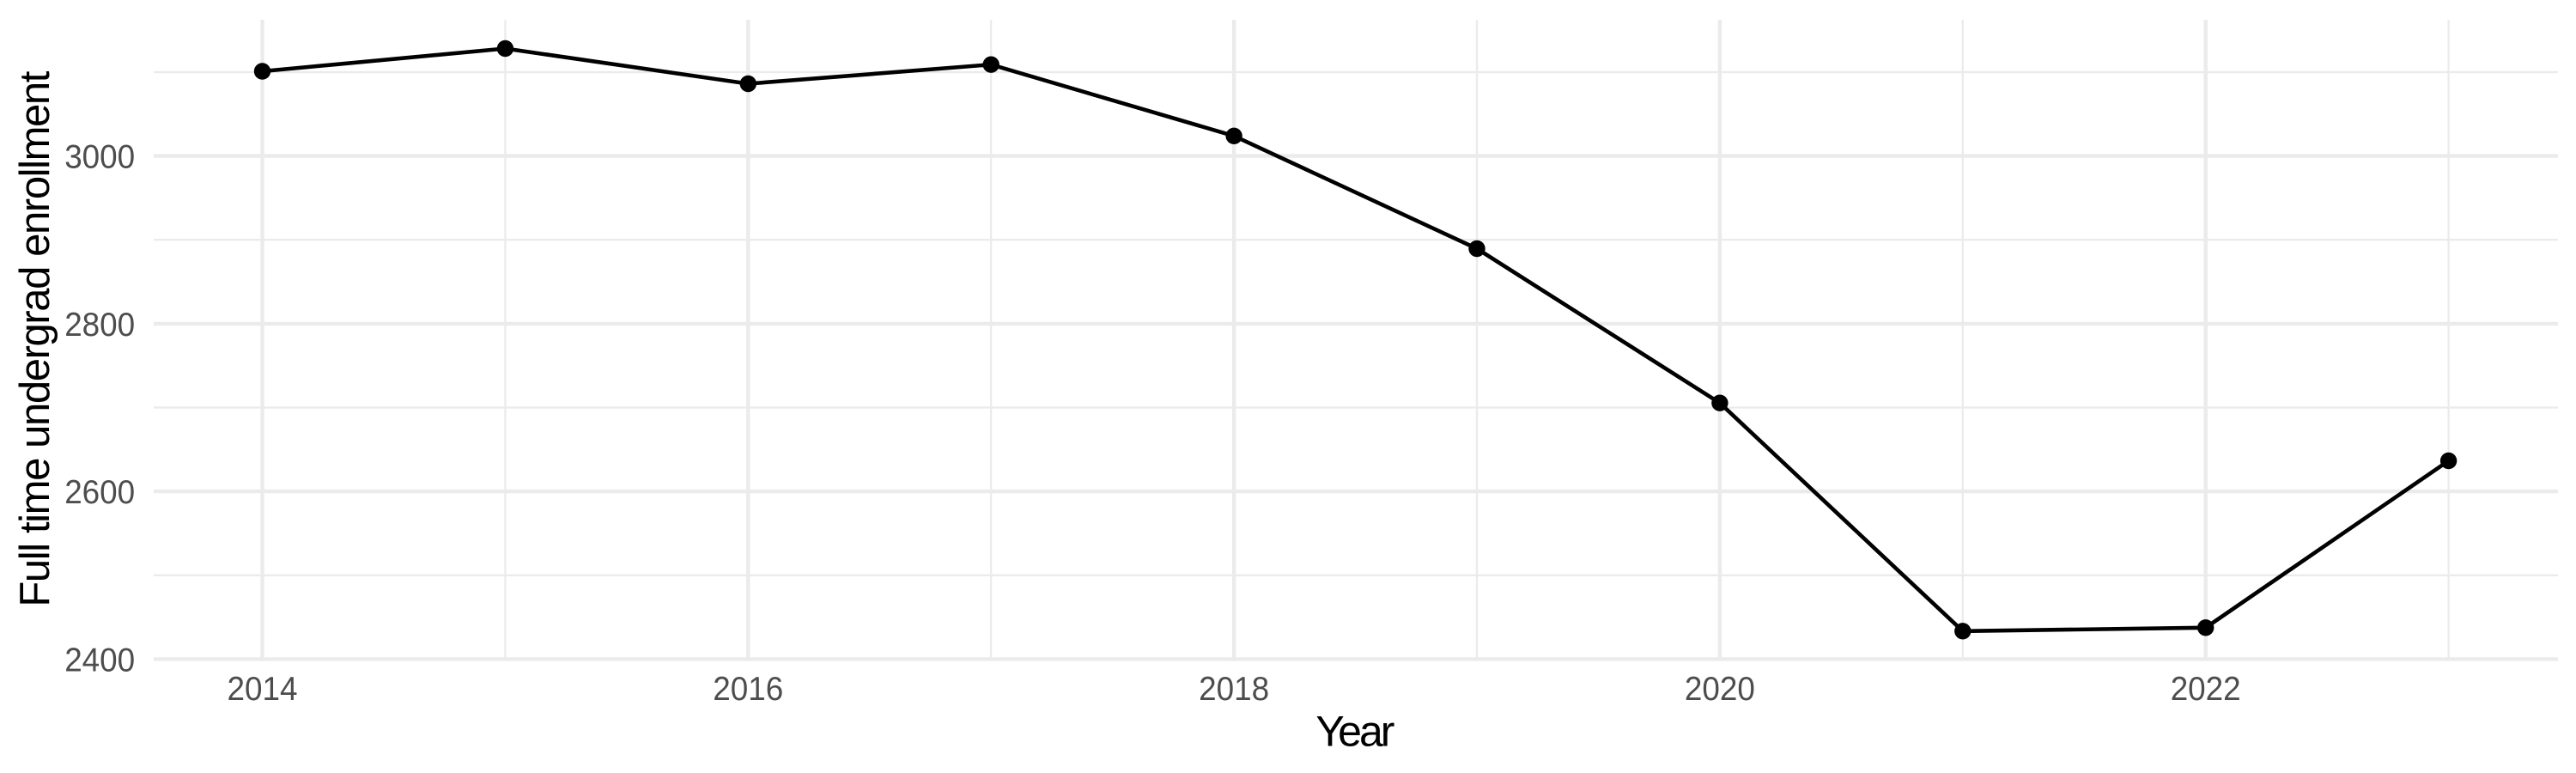 The image size is (2576, 773). Describe the element at coordinates (1354, 732) in the screenshot. I see `svg-text: Year` at that location.